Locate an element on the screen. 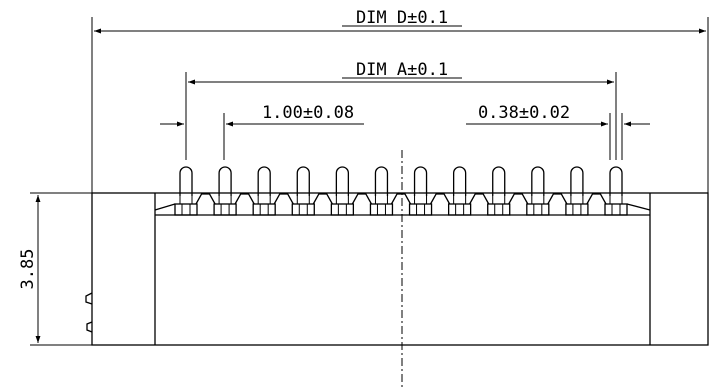  pitch-label: 1.00±0.08 is located at coordinates (308, 113).